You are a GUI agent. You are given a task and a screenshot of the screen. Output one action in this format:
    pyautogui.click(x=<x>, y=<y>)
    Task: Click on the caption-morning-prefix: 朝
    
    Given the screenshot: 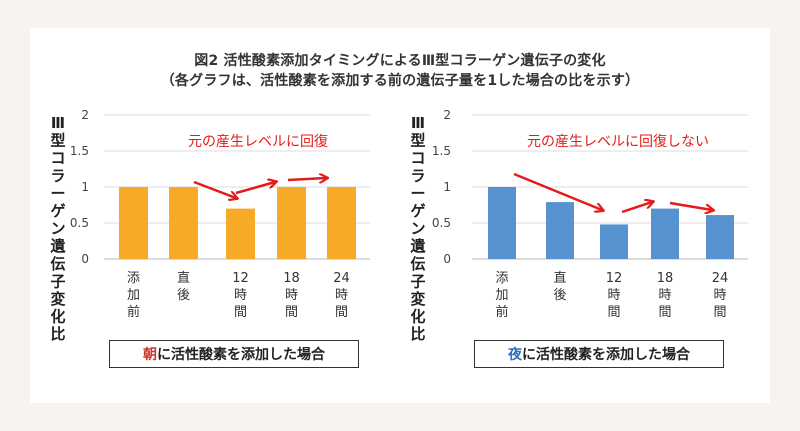 What is the action you would take?
    pyautogui.click(x=150, y=355)
    